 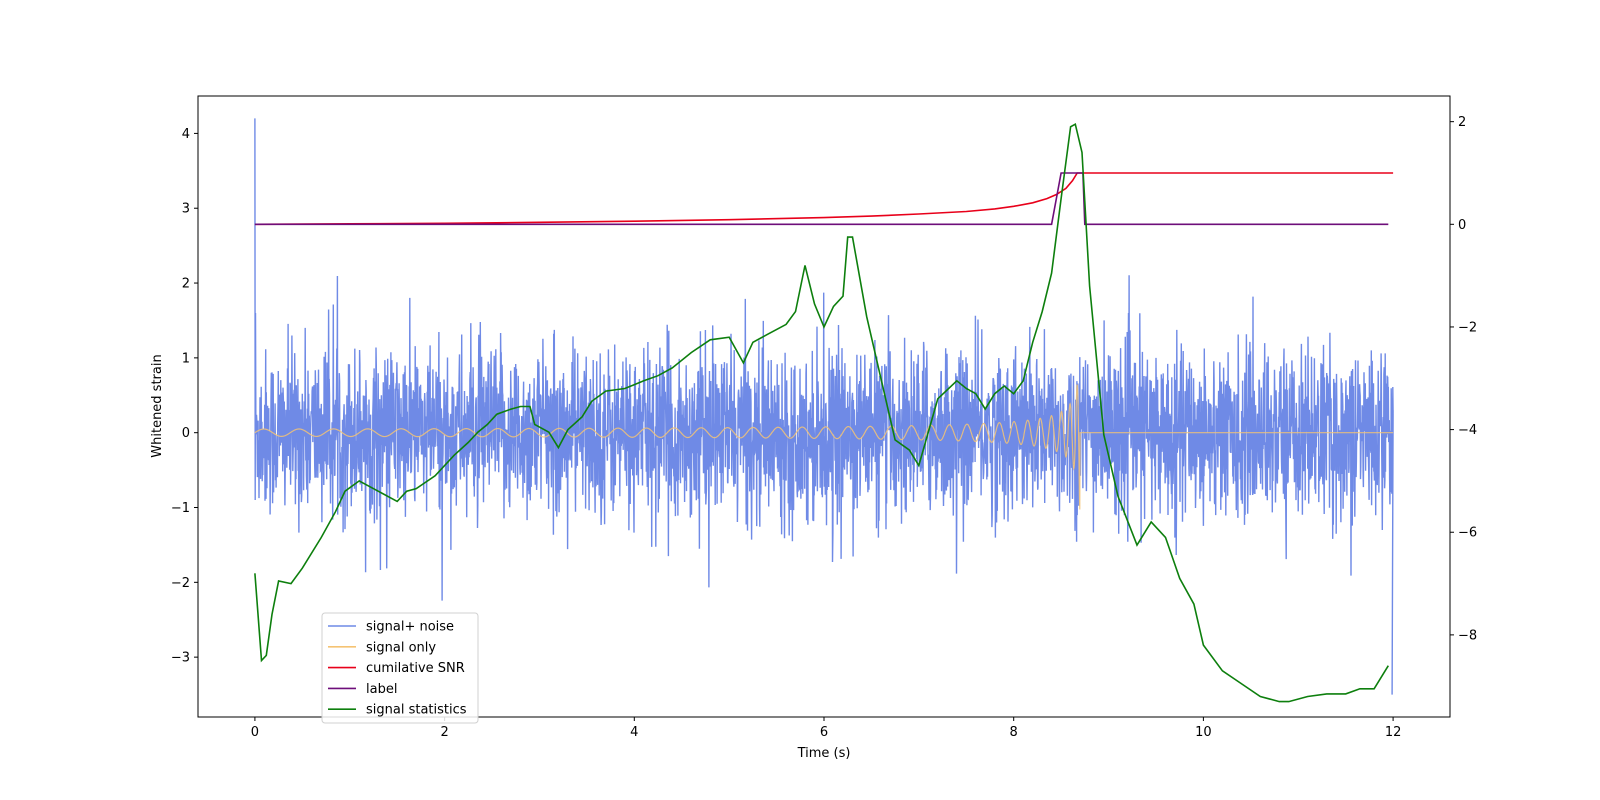 I want to click on x-axis-label: Time (s), so click(x=824, y=753).